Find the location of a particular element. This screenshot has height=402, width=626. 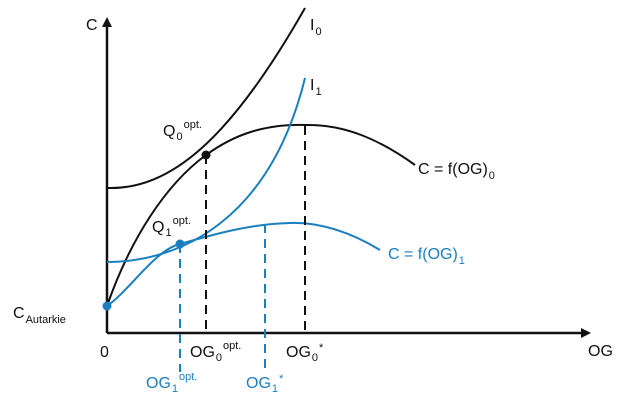

indifference-curve-i0 is located at coordinates (206, 98).